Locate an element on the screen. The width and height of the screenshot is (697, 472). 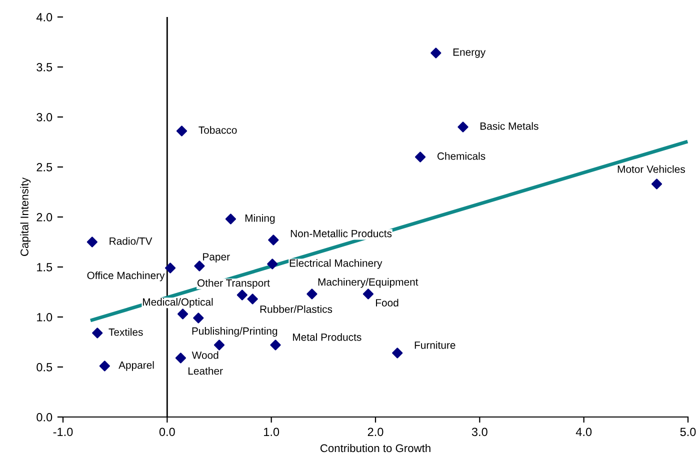
annotation: Energy is located at coordinates (469, 53).